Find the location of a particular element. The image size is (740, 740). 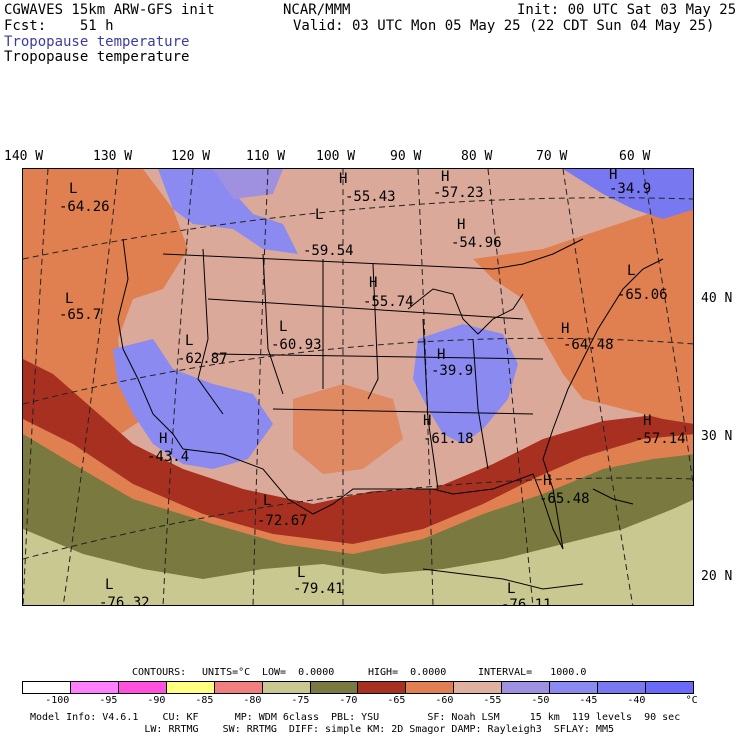

units-label: UNITS=°C is located at coordinates (226, 672).